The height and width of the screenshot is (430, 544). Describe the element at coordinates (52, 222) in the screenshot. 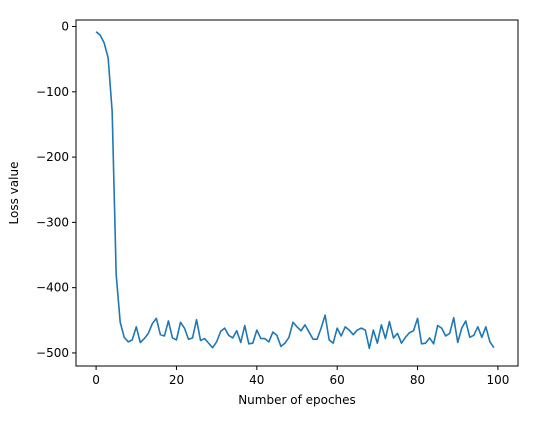

I see `y-tick-label: −300` at that location.